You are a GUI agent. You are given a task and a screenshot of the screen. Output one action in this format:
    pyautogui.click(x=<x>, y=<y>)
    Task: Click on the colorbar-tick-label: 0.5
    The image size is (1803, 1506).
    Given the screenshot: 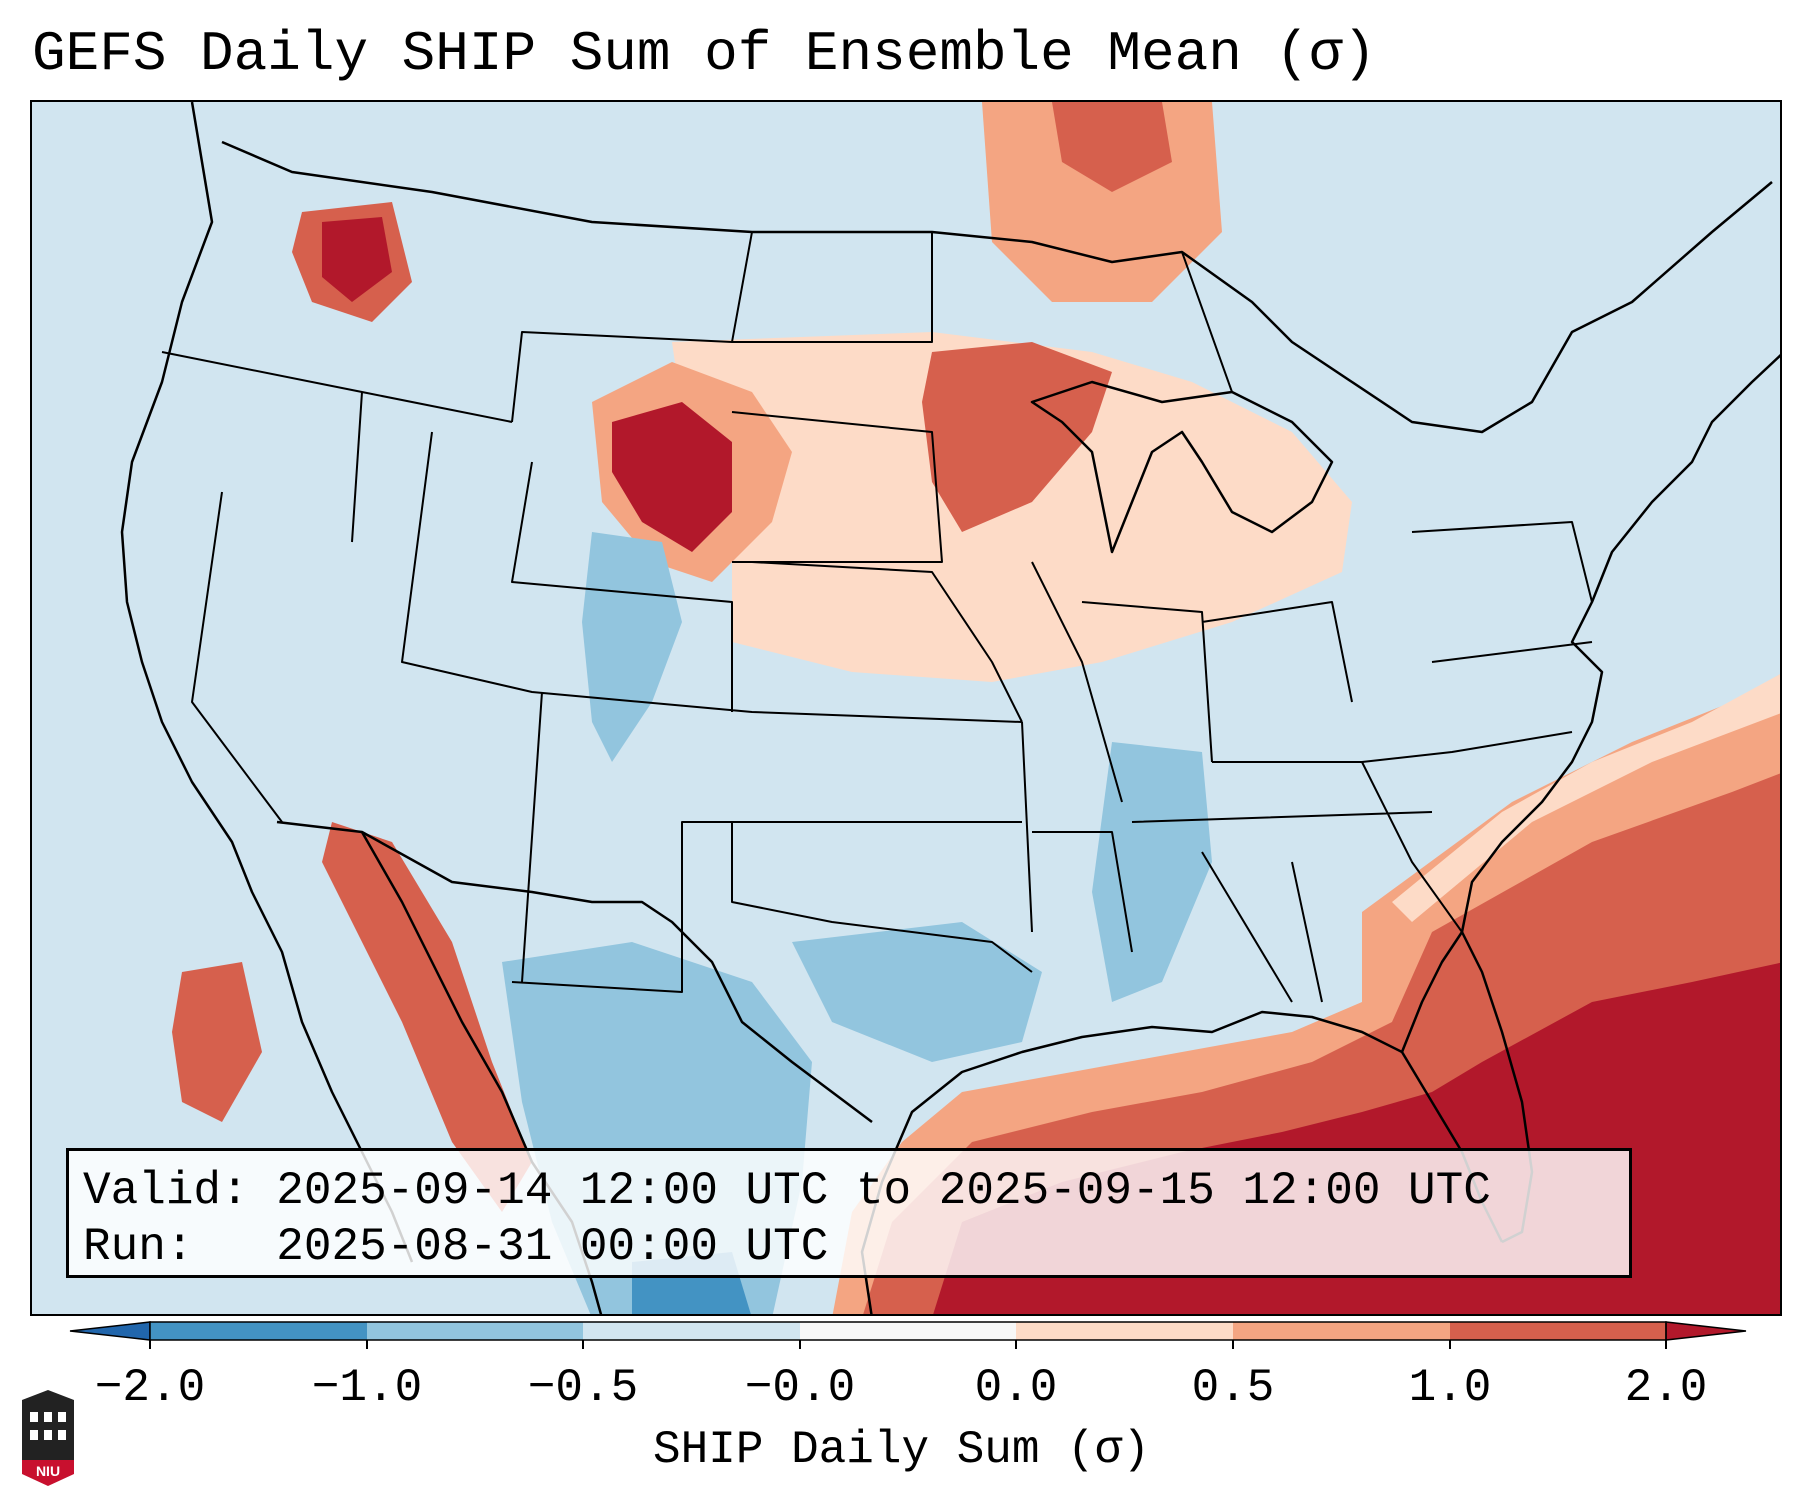 What is the action you would take?
    pyautogui.click(x=1233, y=1388)
    